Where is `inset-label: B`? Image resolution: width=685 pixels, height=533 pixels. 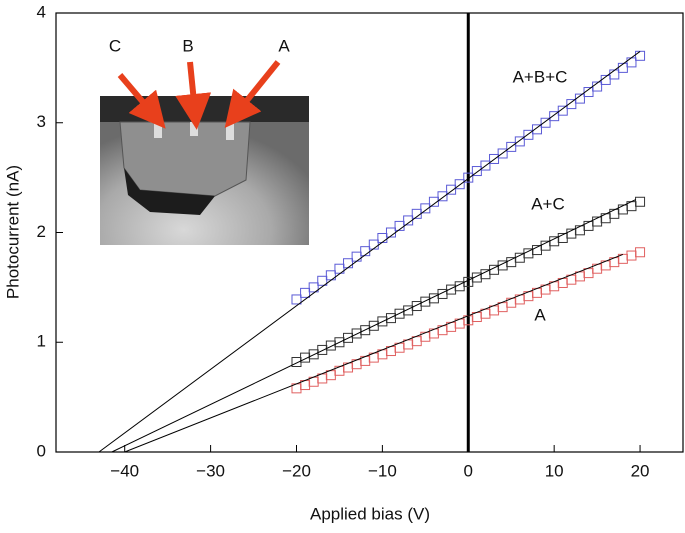
inset-label: B is located at coordinates (187, 45).